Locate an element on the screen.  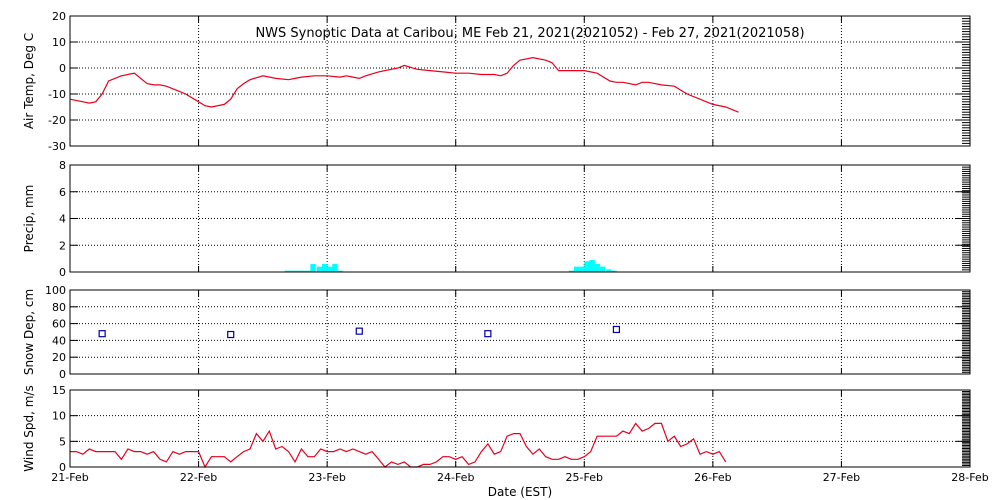
y-tick-label: 100 is located at coordinates (55, 290).